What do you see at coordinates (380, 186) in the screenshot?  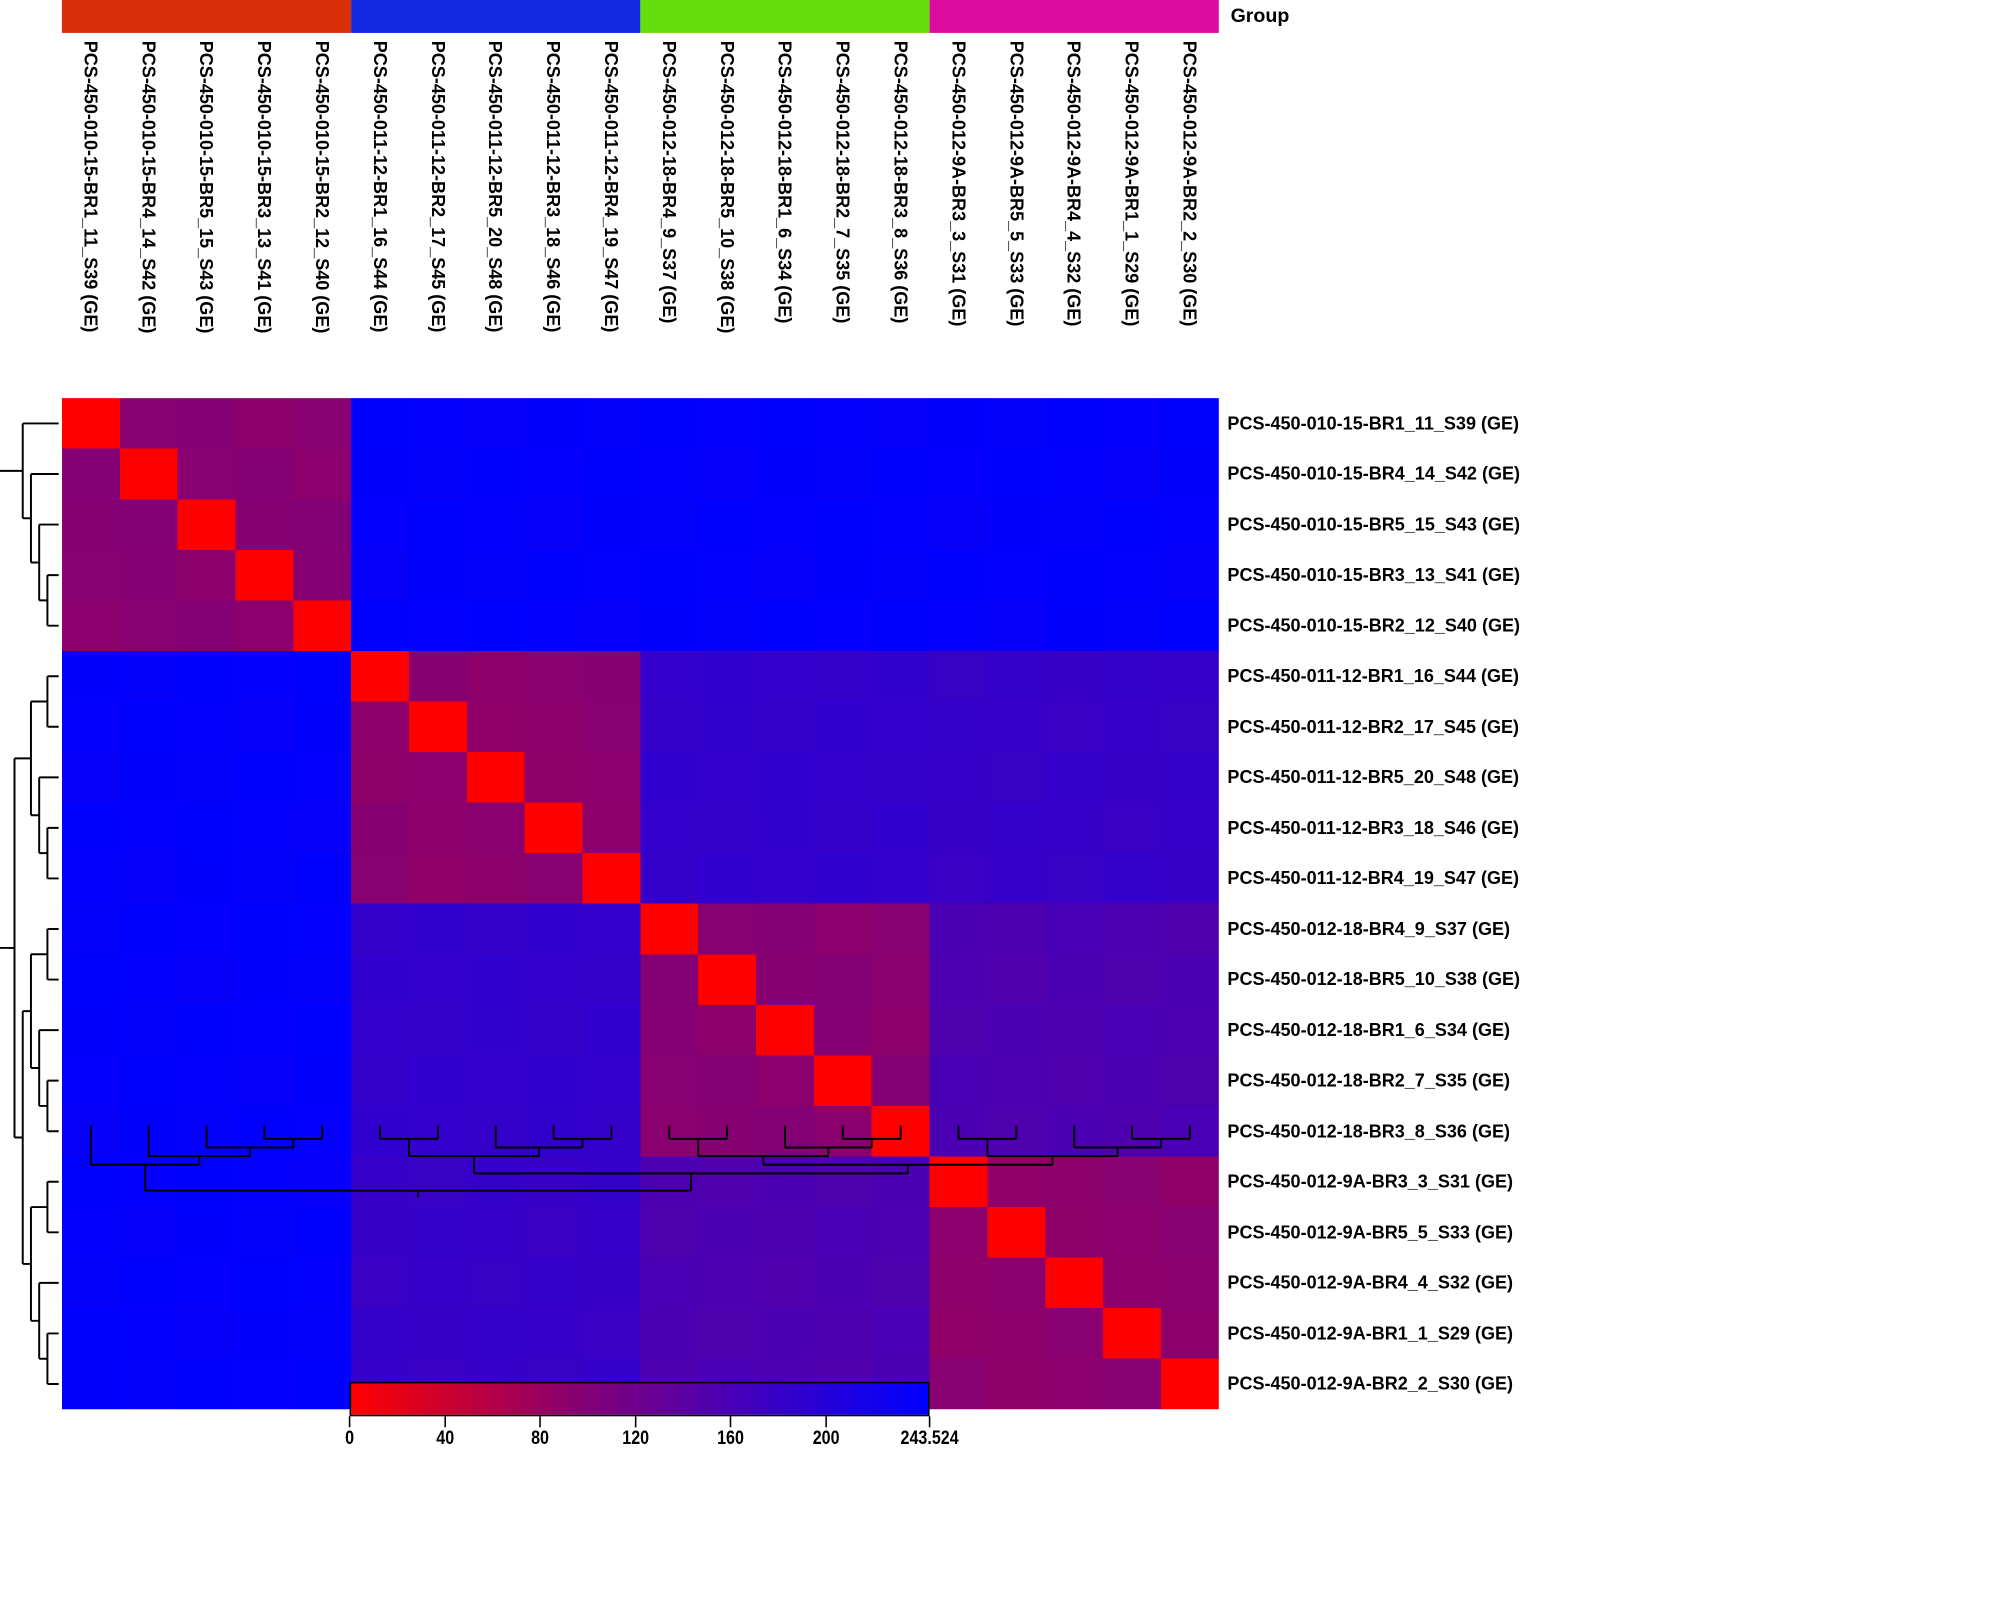 I see `column-label-text: PCS-450-011-12-BR1_16_S44 (GE)` at bounding box center [380, 186].